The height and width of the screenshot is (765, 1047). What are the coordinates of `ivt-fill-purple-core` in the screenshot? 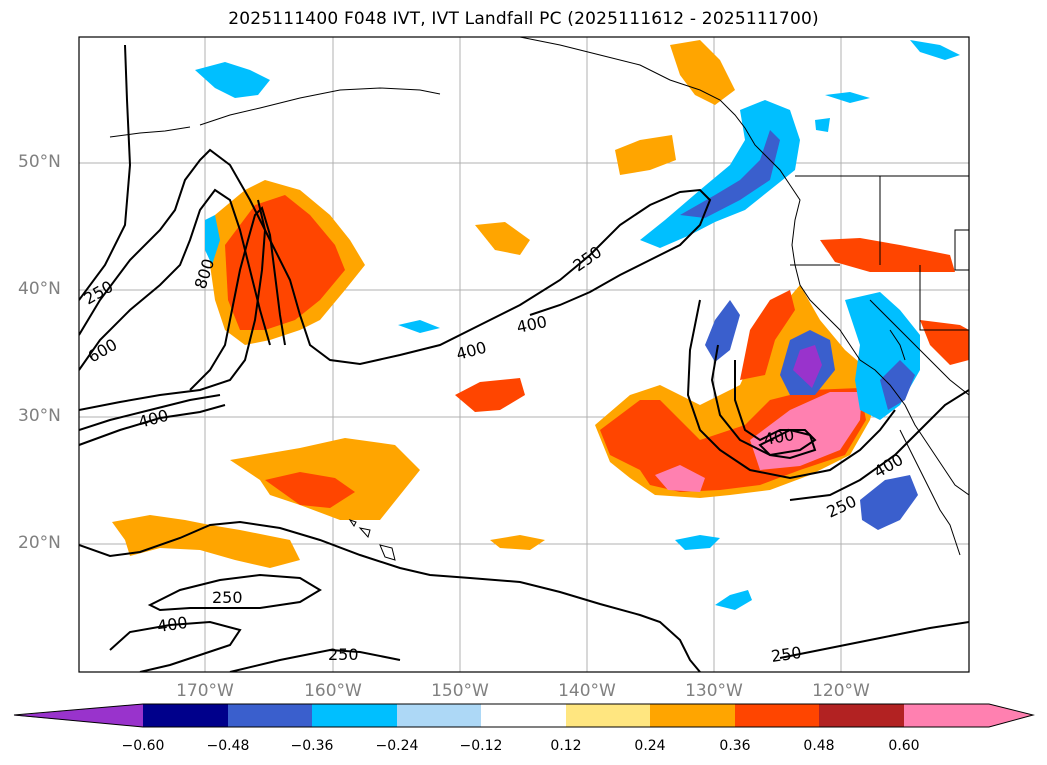 It's located at (807, 366).